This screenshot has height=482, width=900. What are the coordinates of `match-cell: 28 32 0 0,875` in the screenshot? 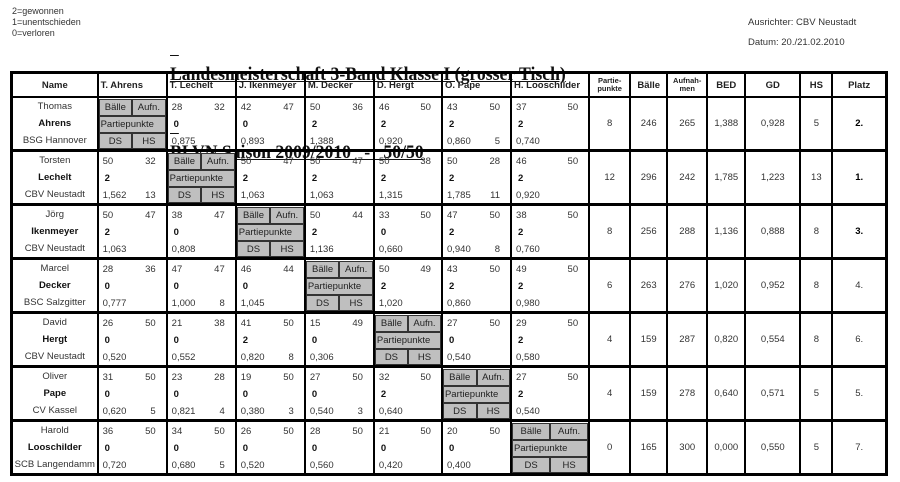 It's located at (201, 124).